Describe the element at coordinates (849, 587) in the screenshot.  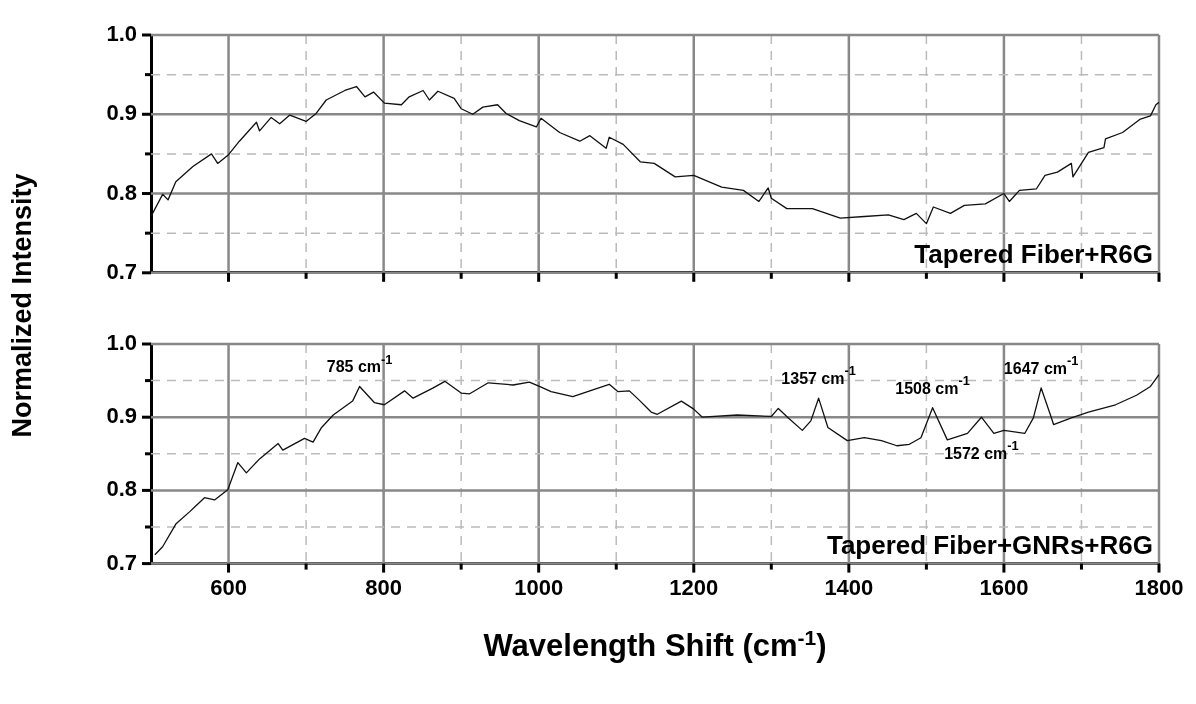
I see `x-tick-label: 1400` at that location.